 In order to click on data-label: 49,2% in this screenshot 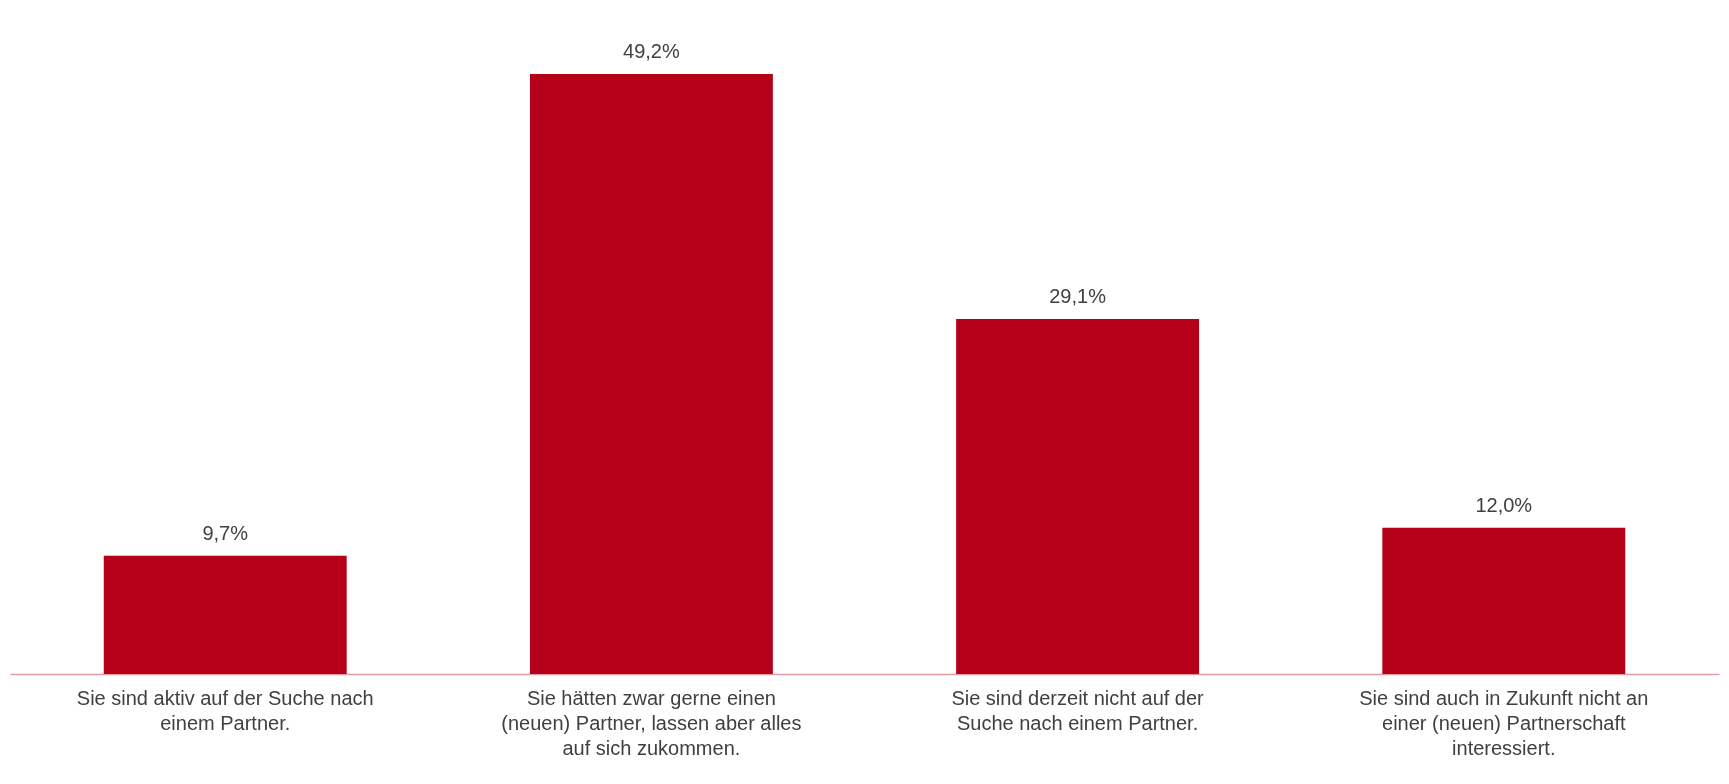, I will do `click(651, 51)`.